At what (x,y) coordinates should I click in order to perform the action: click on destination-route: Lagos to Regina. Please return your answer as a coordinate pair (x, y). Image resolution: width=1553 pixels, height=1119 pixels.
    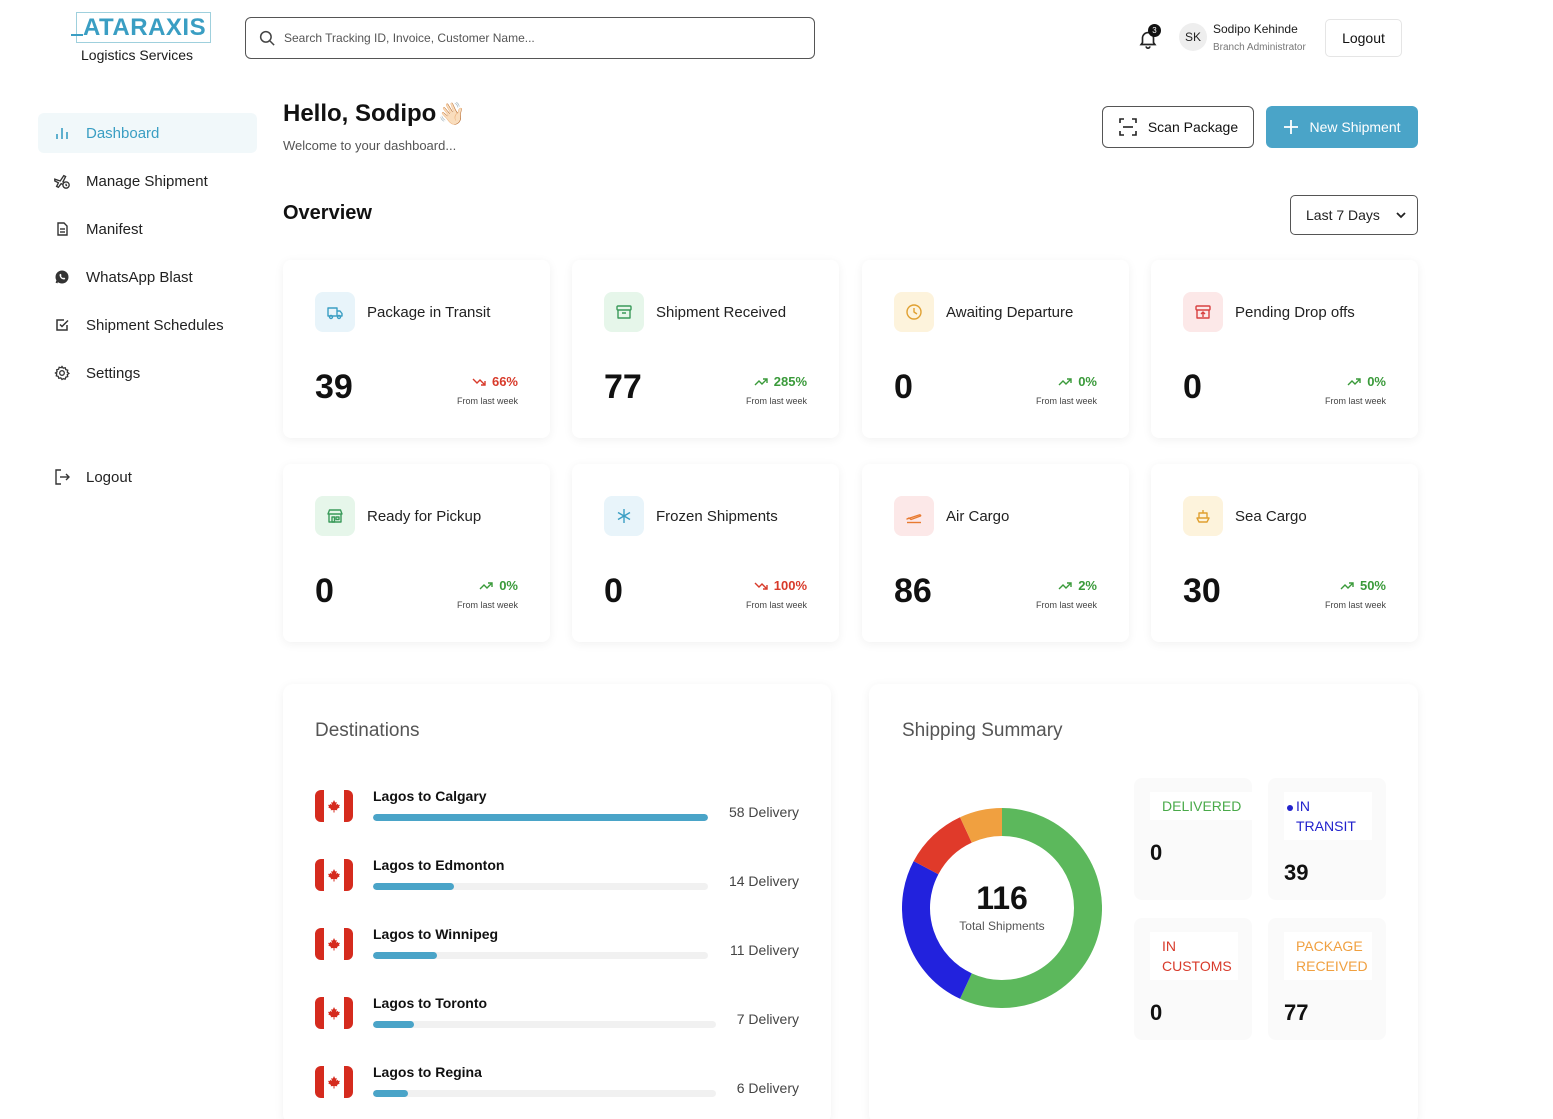
    Looking at the image, I should click on (427, 1072).